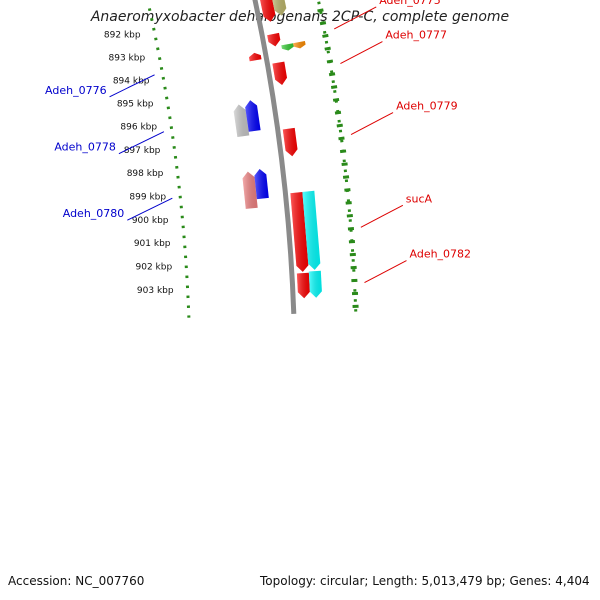 The height and width of the screenshot is (600, 600). Describe the element at coordinates (287, 47) in the screenshot. I see `gene-shade-f_Adeh_0776b` at that location.